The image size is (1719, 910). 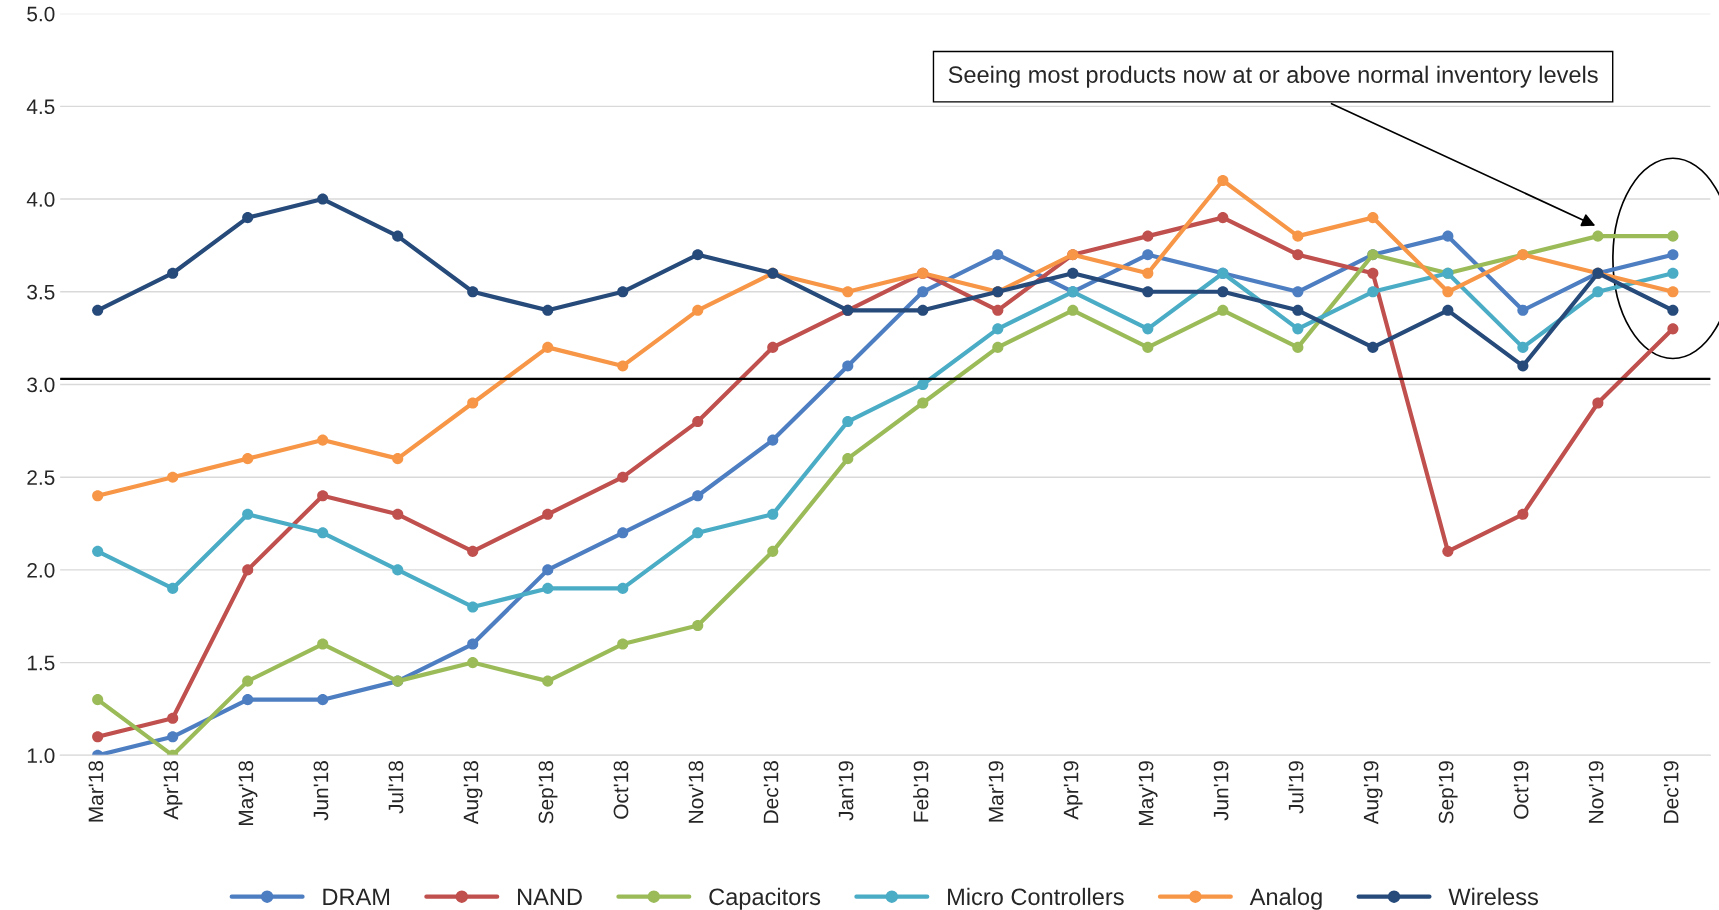 What do you see at coordinates (41, 385) in the screenshot?
I see `y-tick-label: 3.0` at bounding box center [41, 385].